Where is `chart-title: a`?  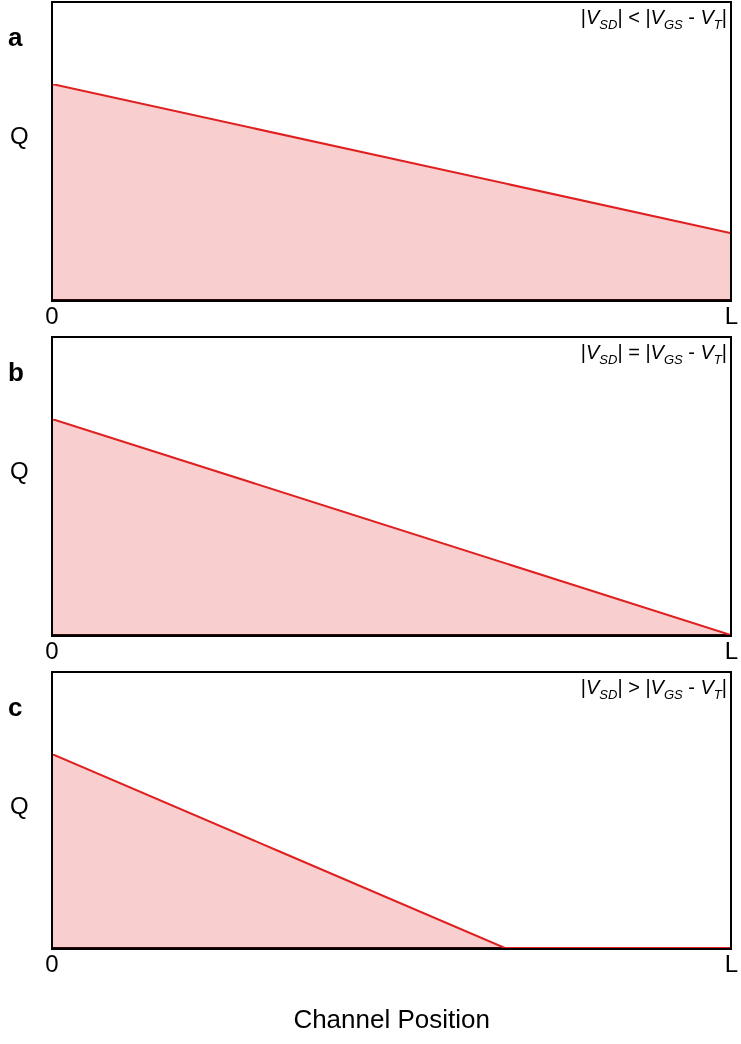 chart-title: a is located at coordinates (15, 37).